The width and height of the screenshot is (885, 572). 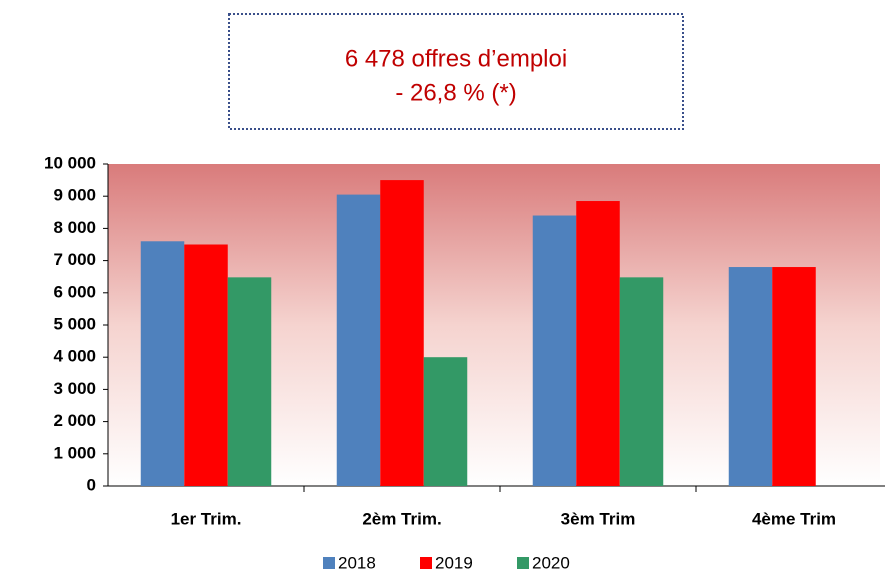 I want to click on y-tick-label: 6 000, so click(x=74, y=291).